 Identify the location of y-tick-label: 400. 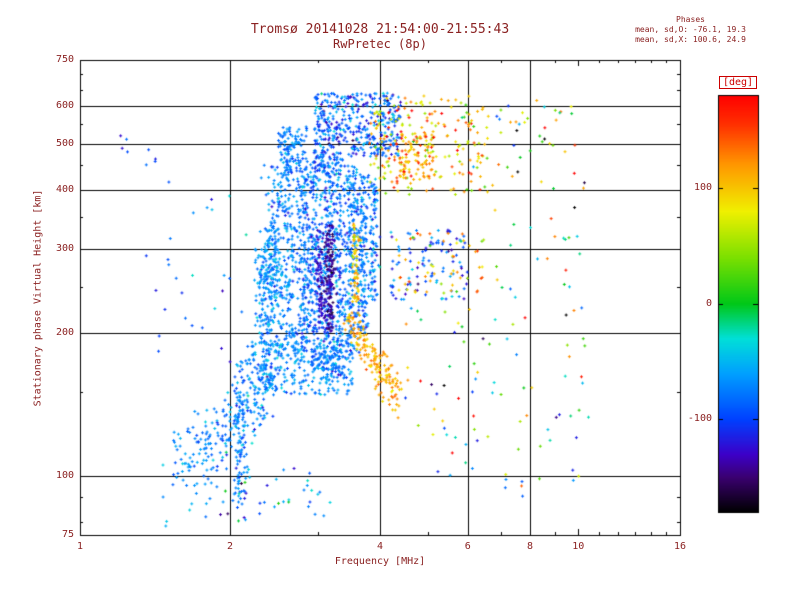
(64, 189).